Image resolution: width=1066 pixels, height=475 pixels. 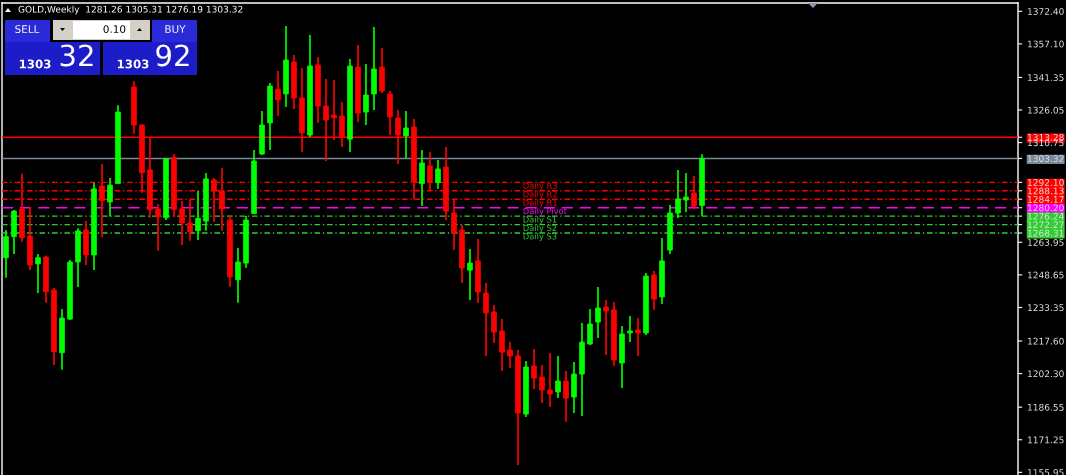 What do you see at coordinates (1046, 341) in the screenshot?
I see `y-tick-label: 1217.60` at bounding box center [1046, 341].